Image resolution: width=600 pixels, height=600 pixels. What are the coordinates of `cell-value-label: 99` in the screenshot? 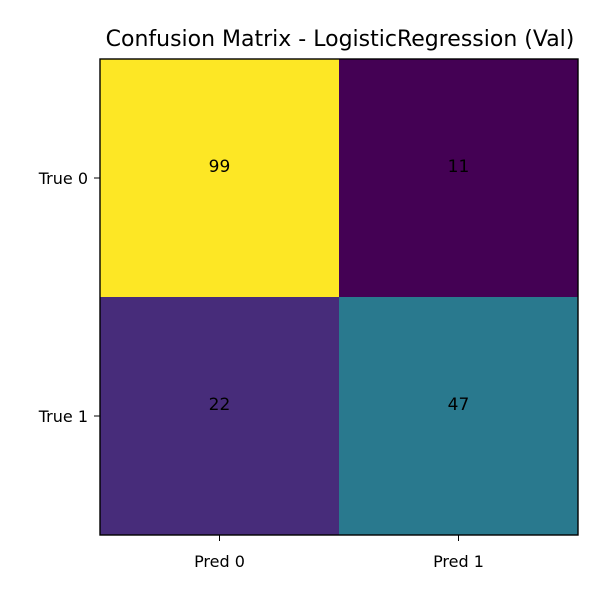 It's located at (220, 167).